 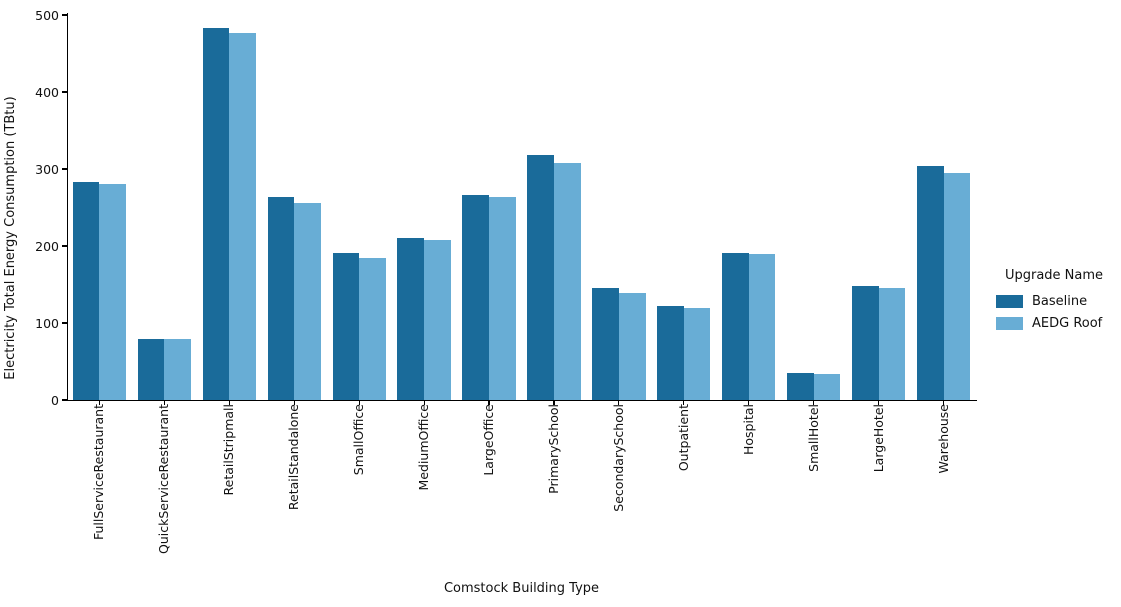 What do you see at coordinates (1009, 323) in the screenshot?
I see `legend-swatch-aedg-roof-icon` at bounding box center [1009, 323].